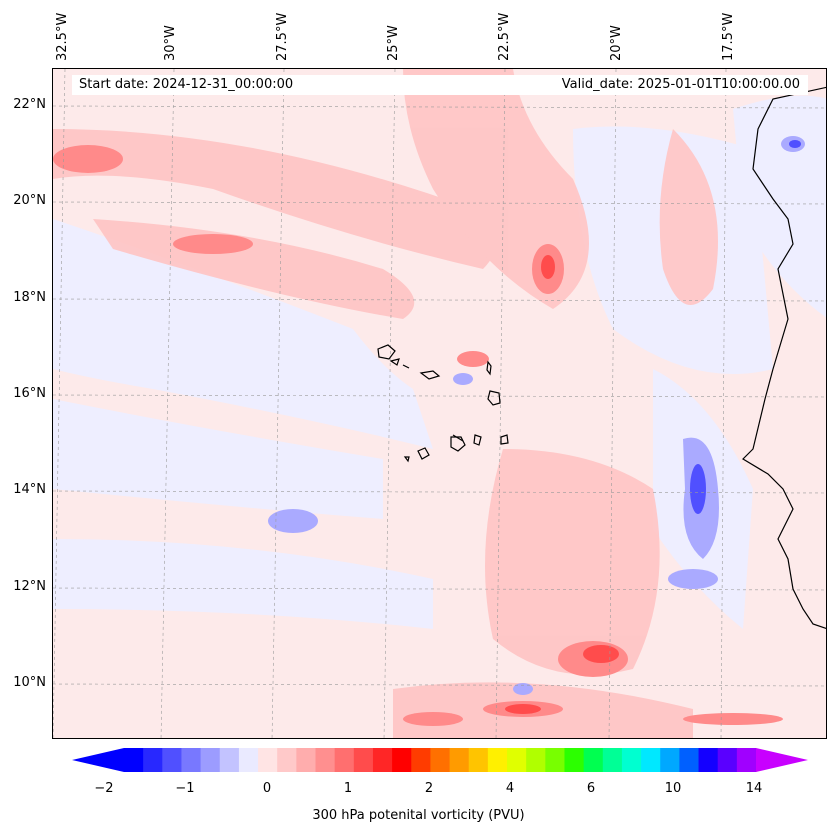 This screenshot has width=837, height=836. Describe the element at coordinates (429, 788) in the screenshot. I see `colorbar-tick-2: 2` at that location.